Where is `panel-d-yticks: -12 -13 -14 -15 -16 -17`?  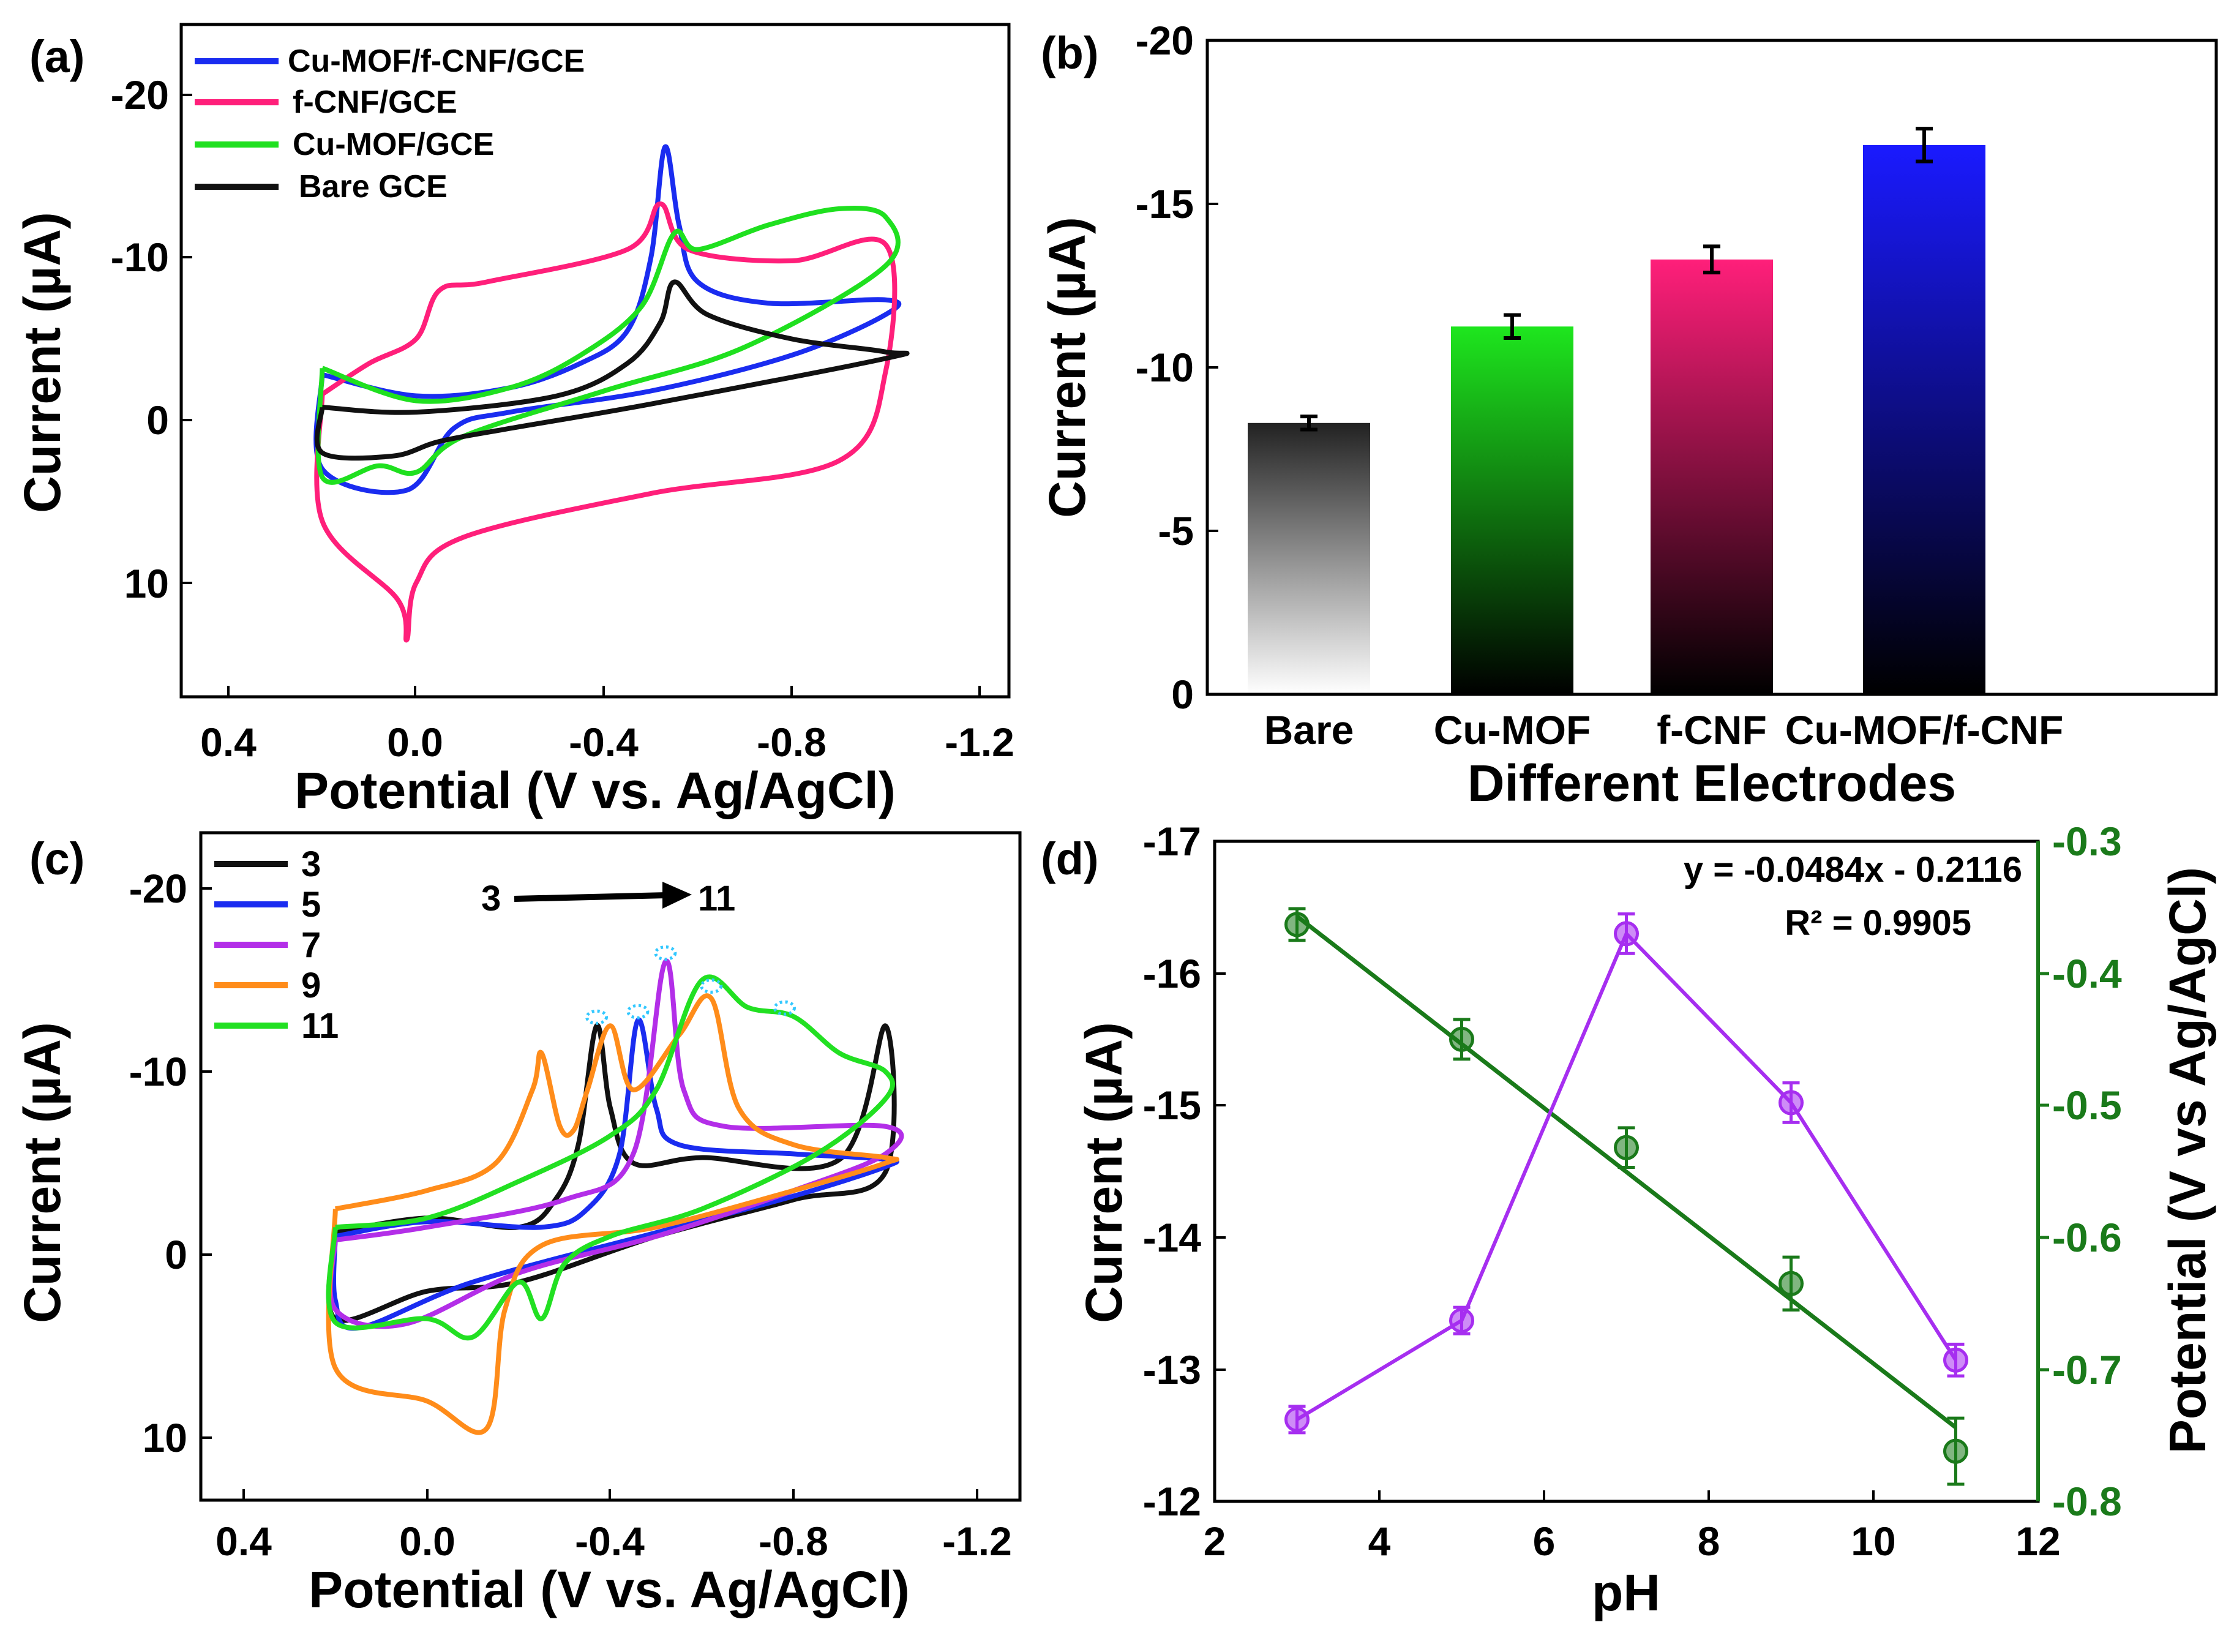
panel-d-yticks: -12 -13 -14 -15 -16 -17 is located at coordinates (1185, 1171).